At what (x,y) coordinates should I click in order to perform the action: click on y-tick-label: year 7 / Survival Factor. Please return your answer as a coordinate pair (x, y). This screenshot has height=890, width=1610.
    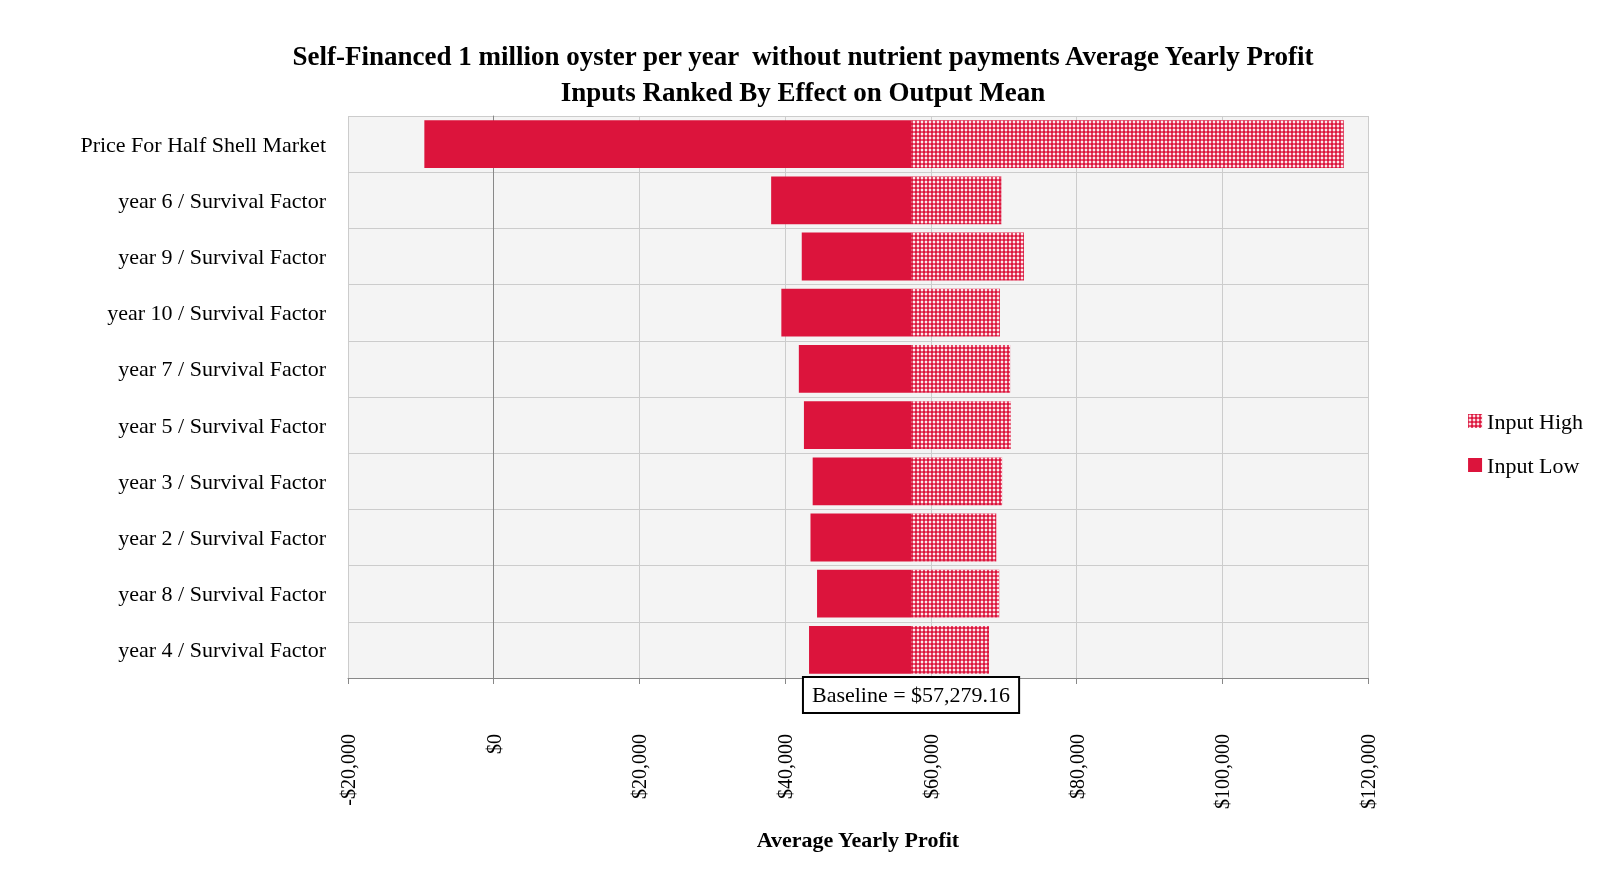
    Looking at the image, I should click on (222, 369).